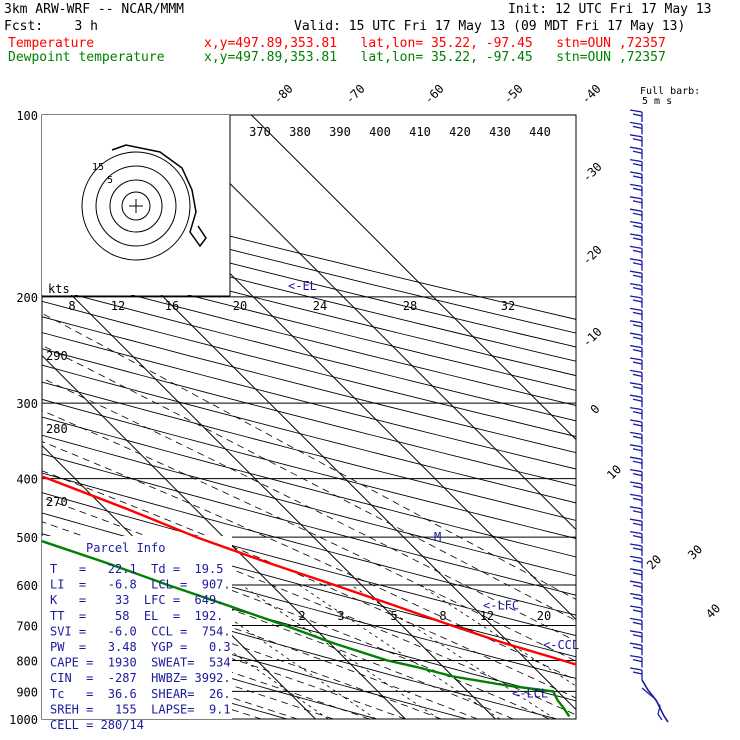  What do you see at coordinates (140, 631) in the screenshot?
I see `parcel-info-row: SVI = -6.0 CCL = 754.` at bounding box center [140, 631].